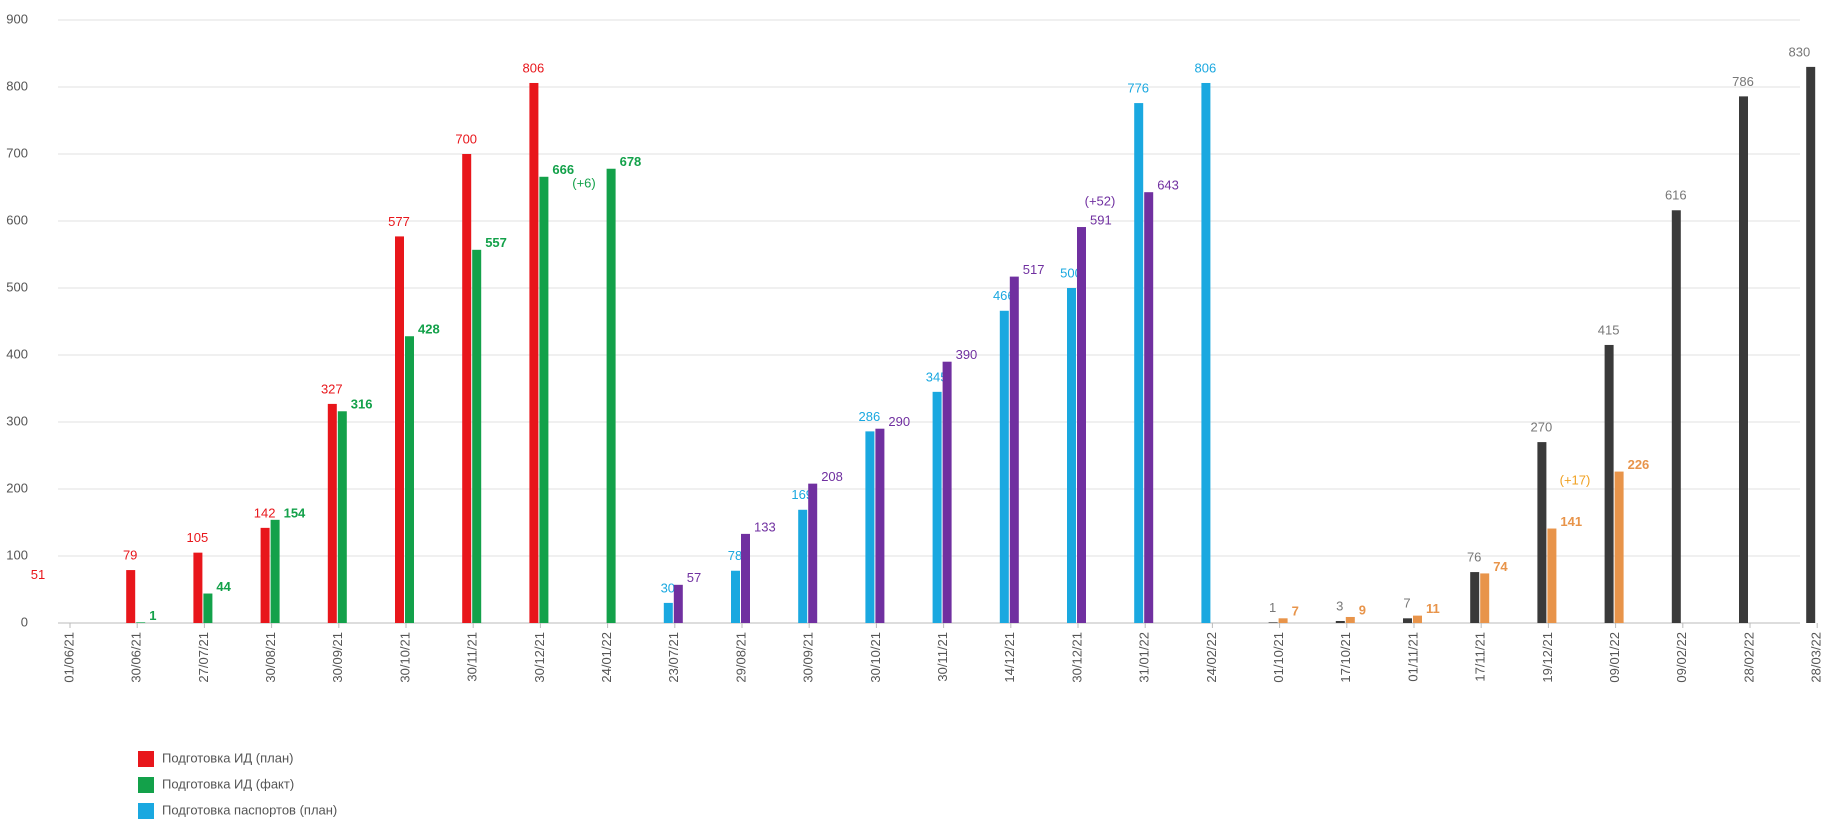 This screenshot has height=819, width=1822. What do you see at coordinates (399, 221) in the screenshot?
I see `value-label: 577` at bounding box center [399, 221].